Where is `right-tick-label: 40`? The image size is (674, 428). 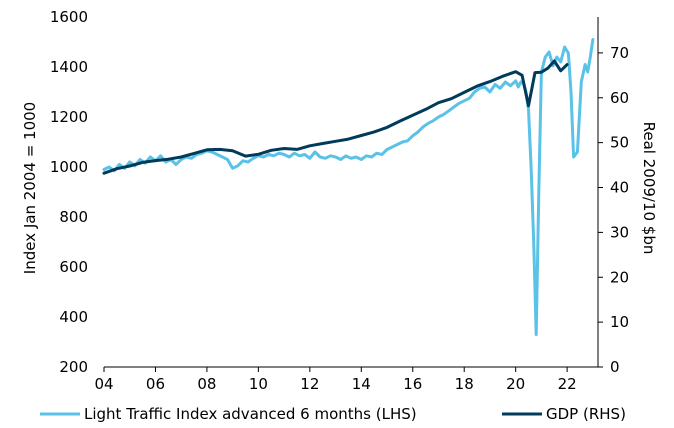
right-tick-label: 40 is located at coordinates (619, 188).